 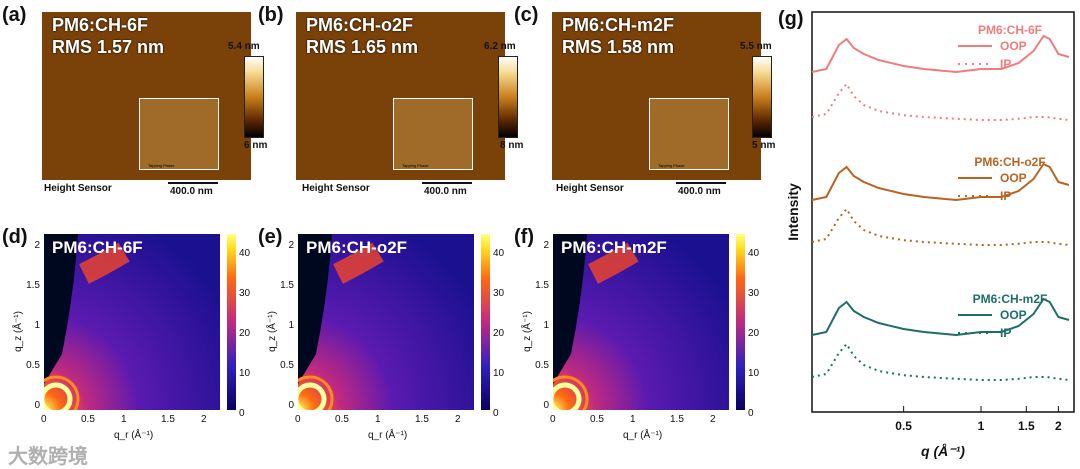 What do you see at coordinates (508, 97) in the screenshot?
I see `height-colorbar-b` at bounding box center [508, 97].